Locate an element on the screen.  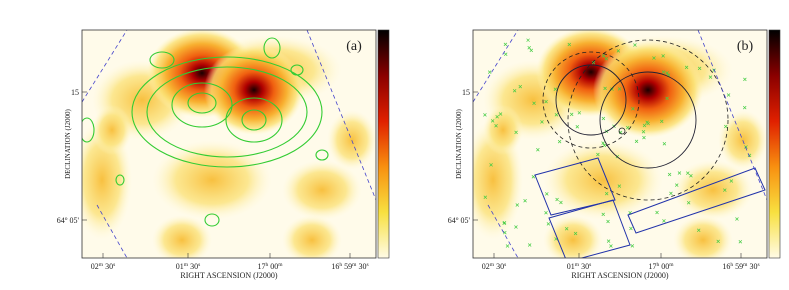
x-axis-label: RIGHT ASCENSION (J2000) is located at coordinates (620, 275).